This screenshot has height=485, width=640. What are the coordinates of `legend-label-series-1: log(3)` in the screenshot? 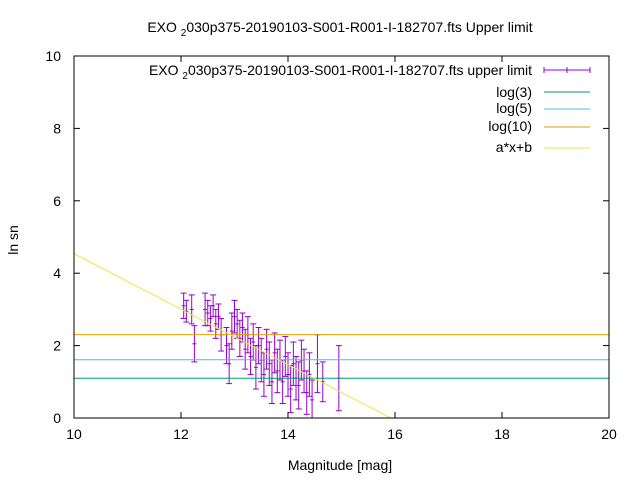 It's located at (514, 92).